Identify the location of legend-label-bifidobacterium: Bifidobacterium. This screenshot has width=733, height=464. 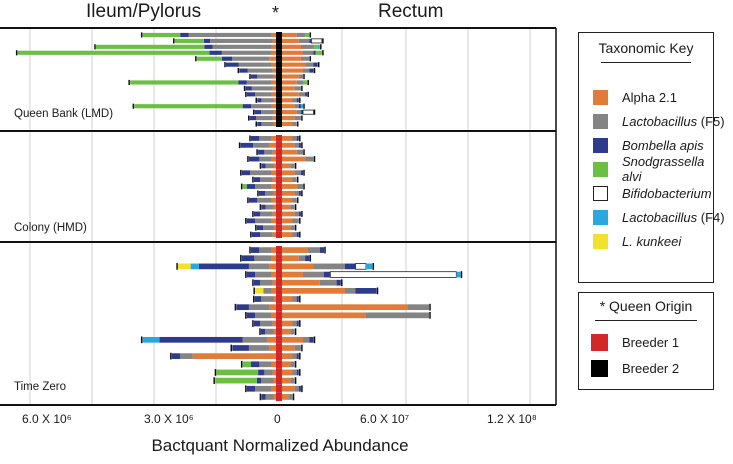
(667, 193).